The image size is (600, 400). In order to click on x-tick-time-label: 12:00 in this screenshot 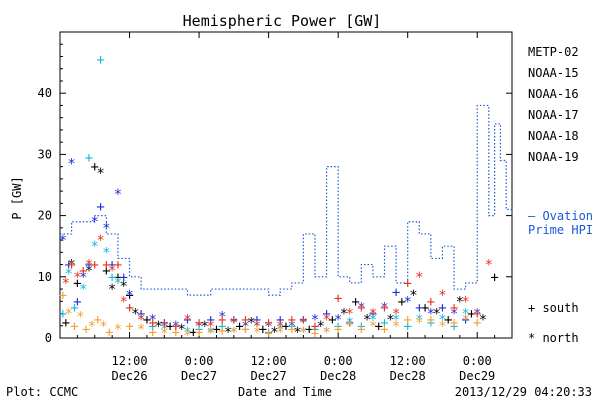, I will do `click(269, 361)`.